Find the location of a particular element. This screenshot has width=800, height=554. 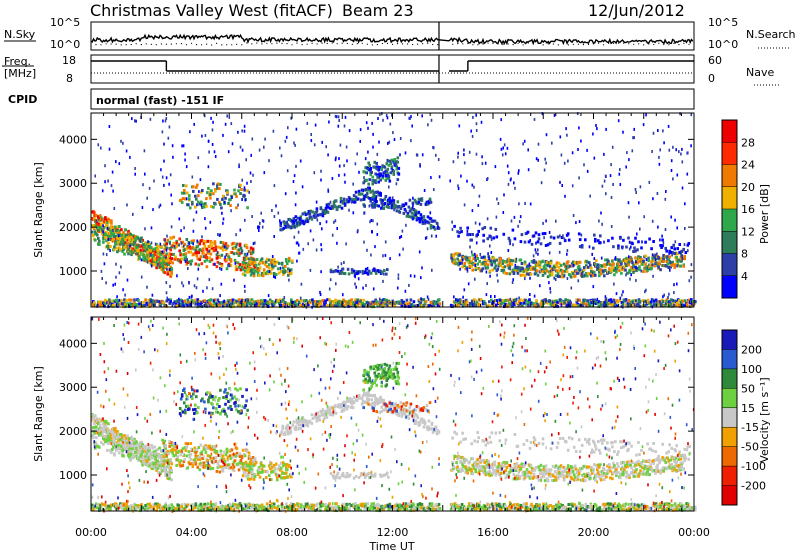

cpid-label: CPID is located at coordinates (22, 99).